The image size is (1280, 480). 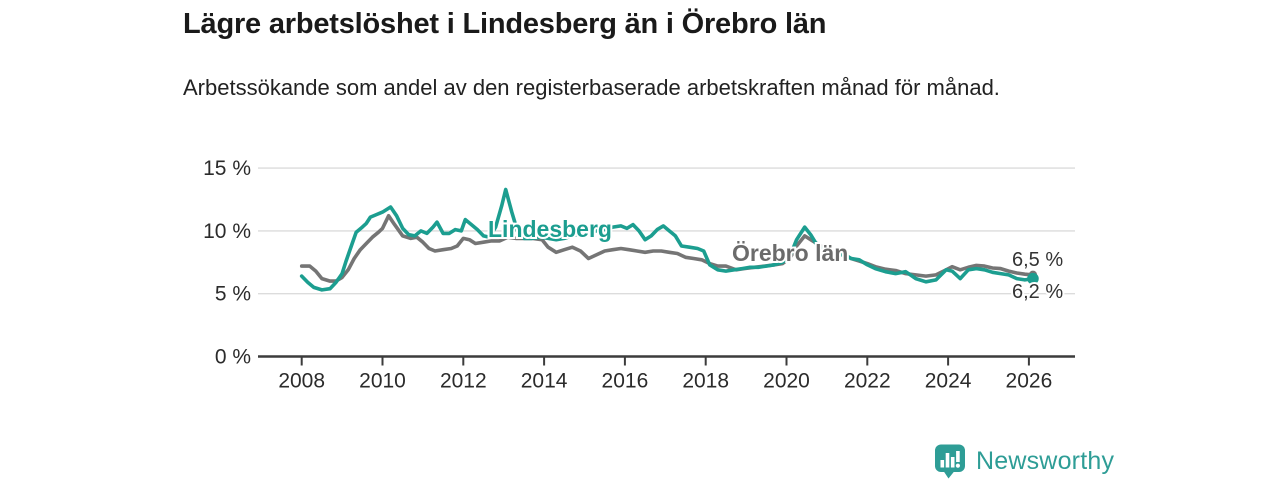 I want to click on series-end-dot-lindesberg, so click(x=1033, y=278).